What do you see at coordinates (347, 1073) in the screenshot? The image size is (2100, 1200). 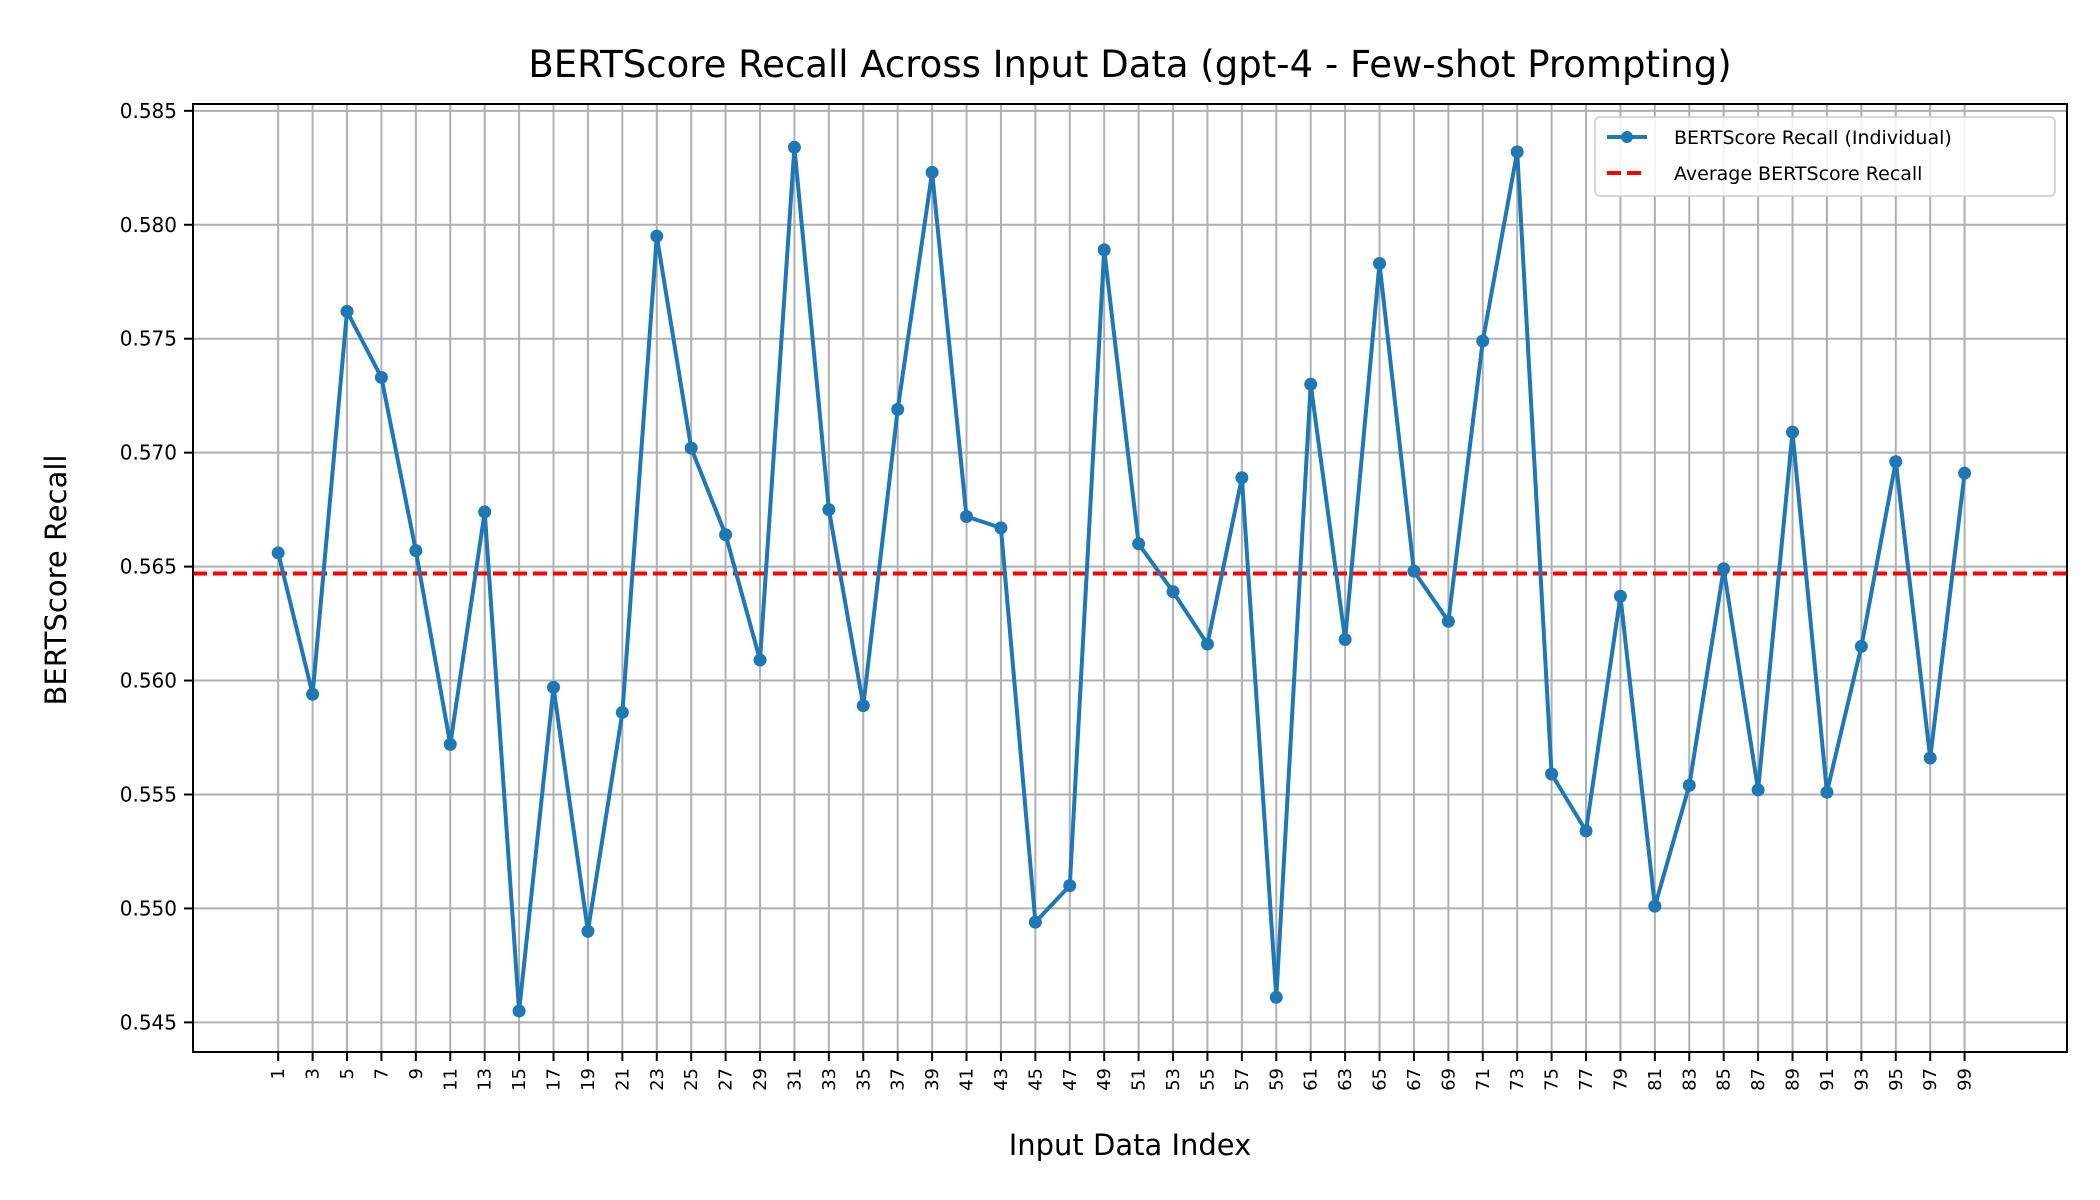 I see `x-tick-label: 5` at bounding box center [347, 1073].